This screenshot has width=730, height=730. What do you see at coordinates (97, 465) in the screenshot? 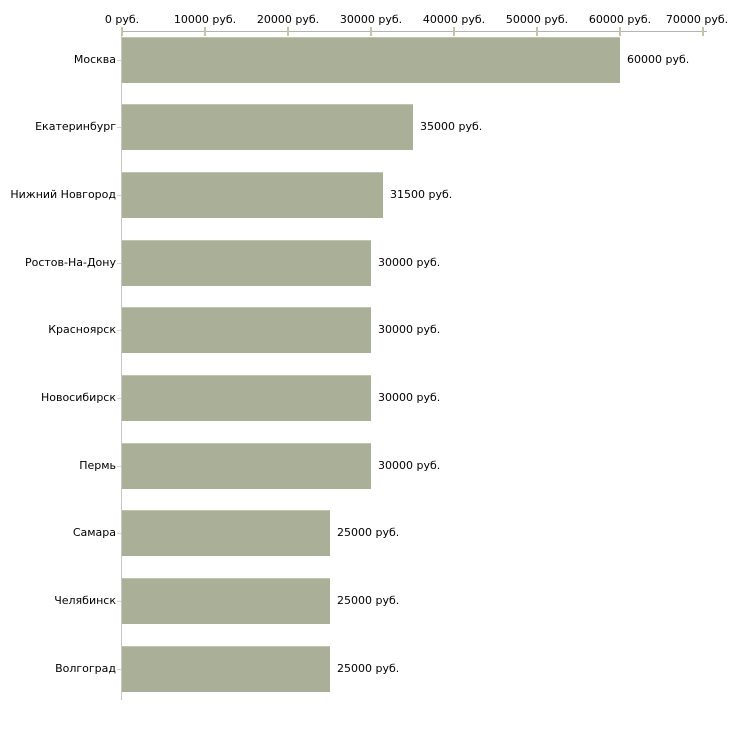
I see `bar-category-label: Пермь` at bounding box center [97, 465].